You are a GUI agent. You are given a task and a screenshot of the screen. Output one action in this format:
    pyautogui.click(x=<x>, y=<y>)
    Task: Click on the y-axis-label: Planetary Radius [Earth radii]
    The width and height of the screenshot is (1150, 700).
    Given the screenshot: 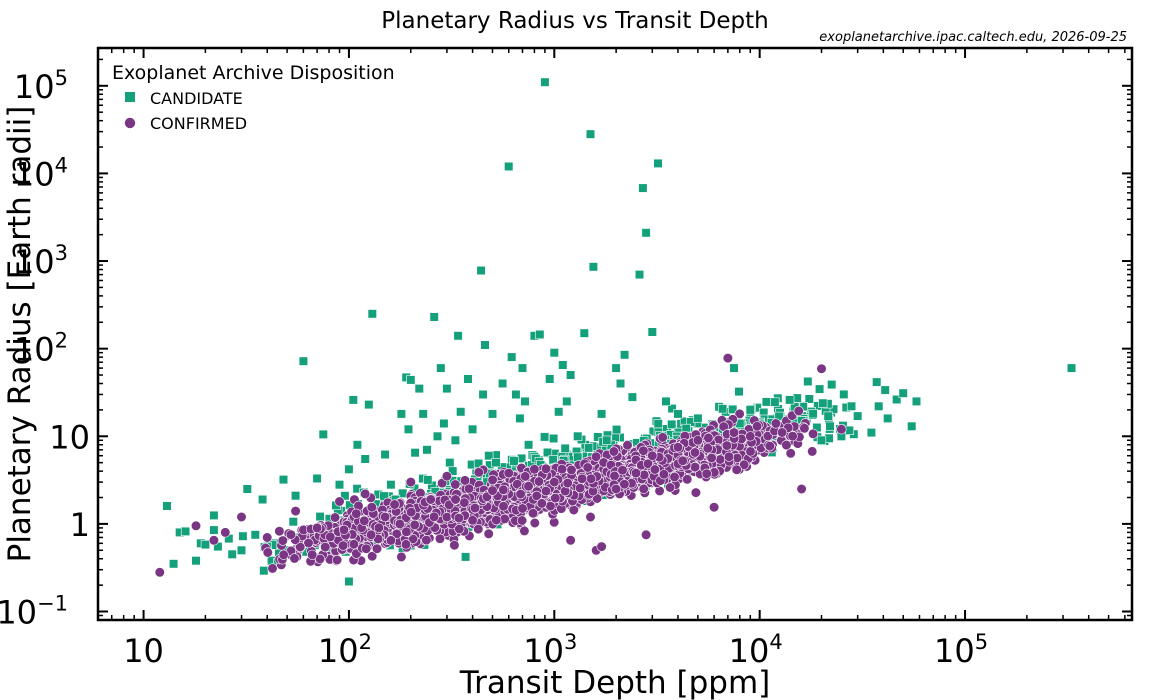 What is the action you would take?
    pyautogui.click(x=20, y=334)
    